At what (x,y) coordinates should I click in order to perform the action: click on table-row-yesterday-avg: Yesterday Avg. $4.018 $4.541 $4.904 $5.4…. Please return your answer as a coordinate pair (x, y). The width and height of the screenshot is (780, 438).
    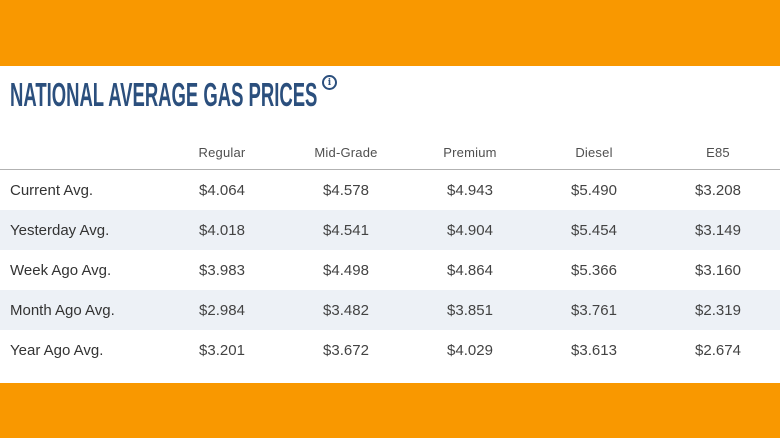
    Looking at the image, I should click on (390, 230).